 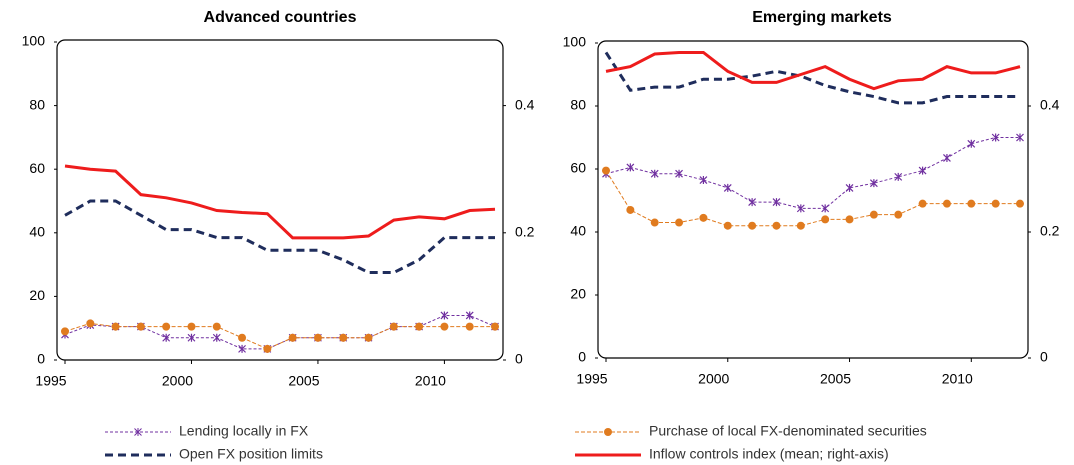 I want to click on chart-title: Emerging markets, so click(x=822, y=17).